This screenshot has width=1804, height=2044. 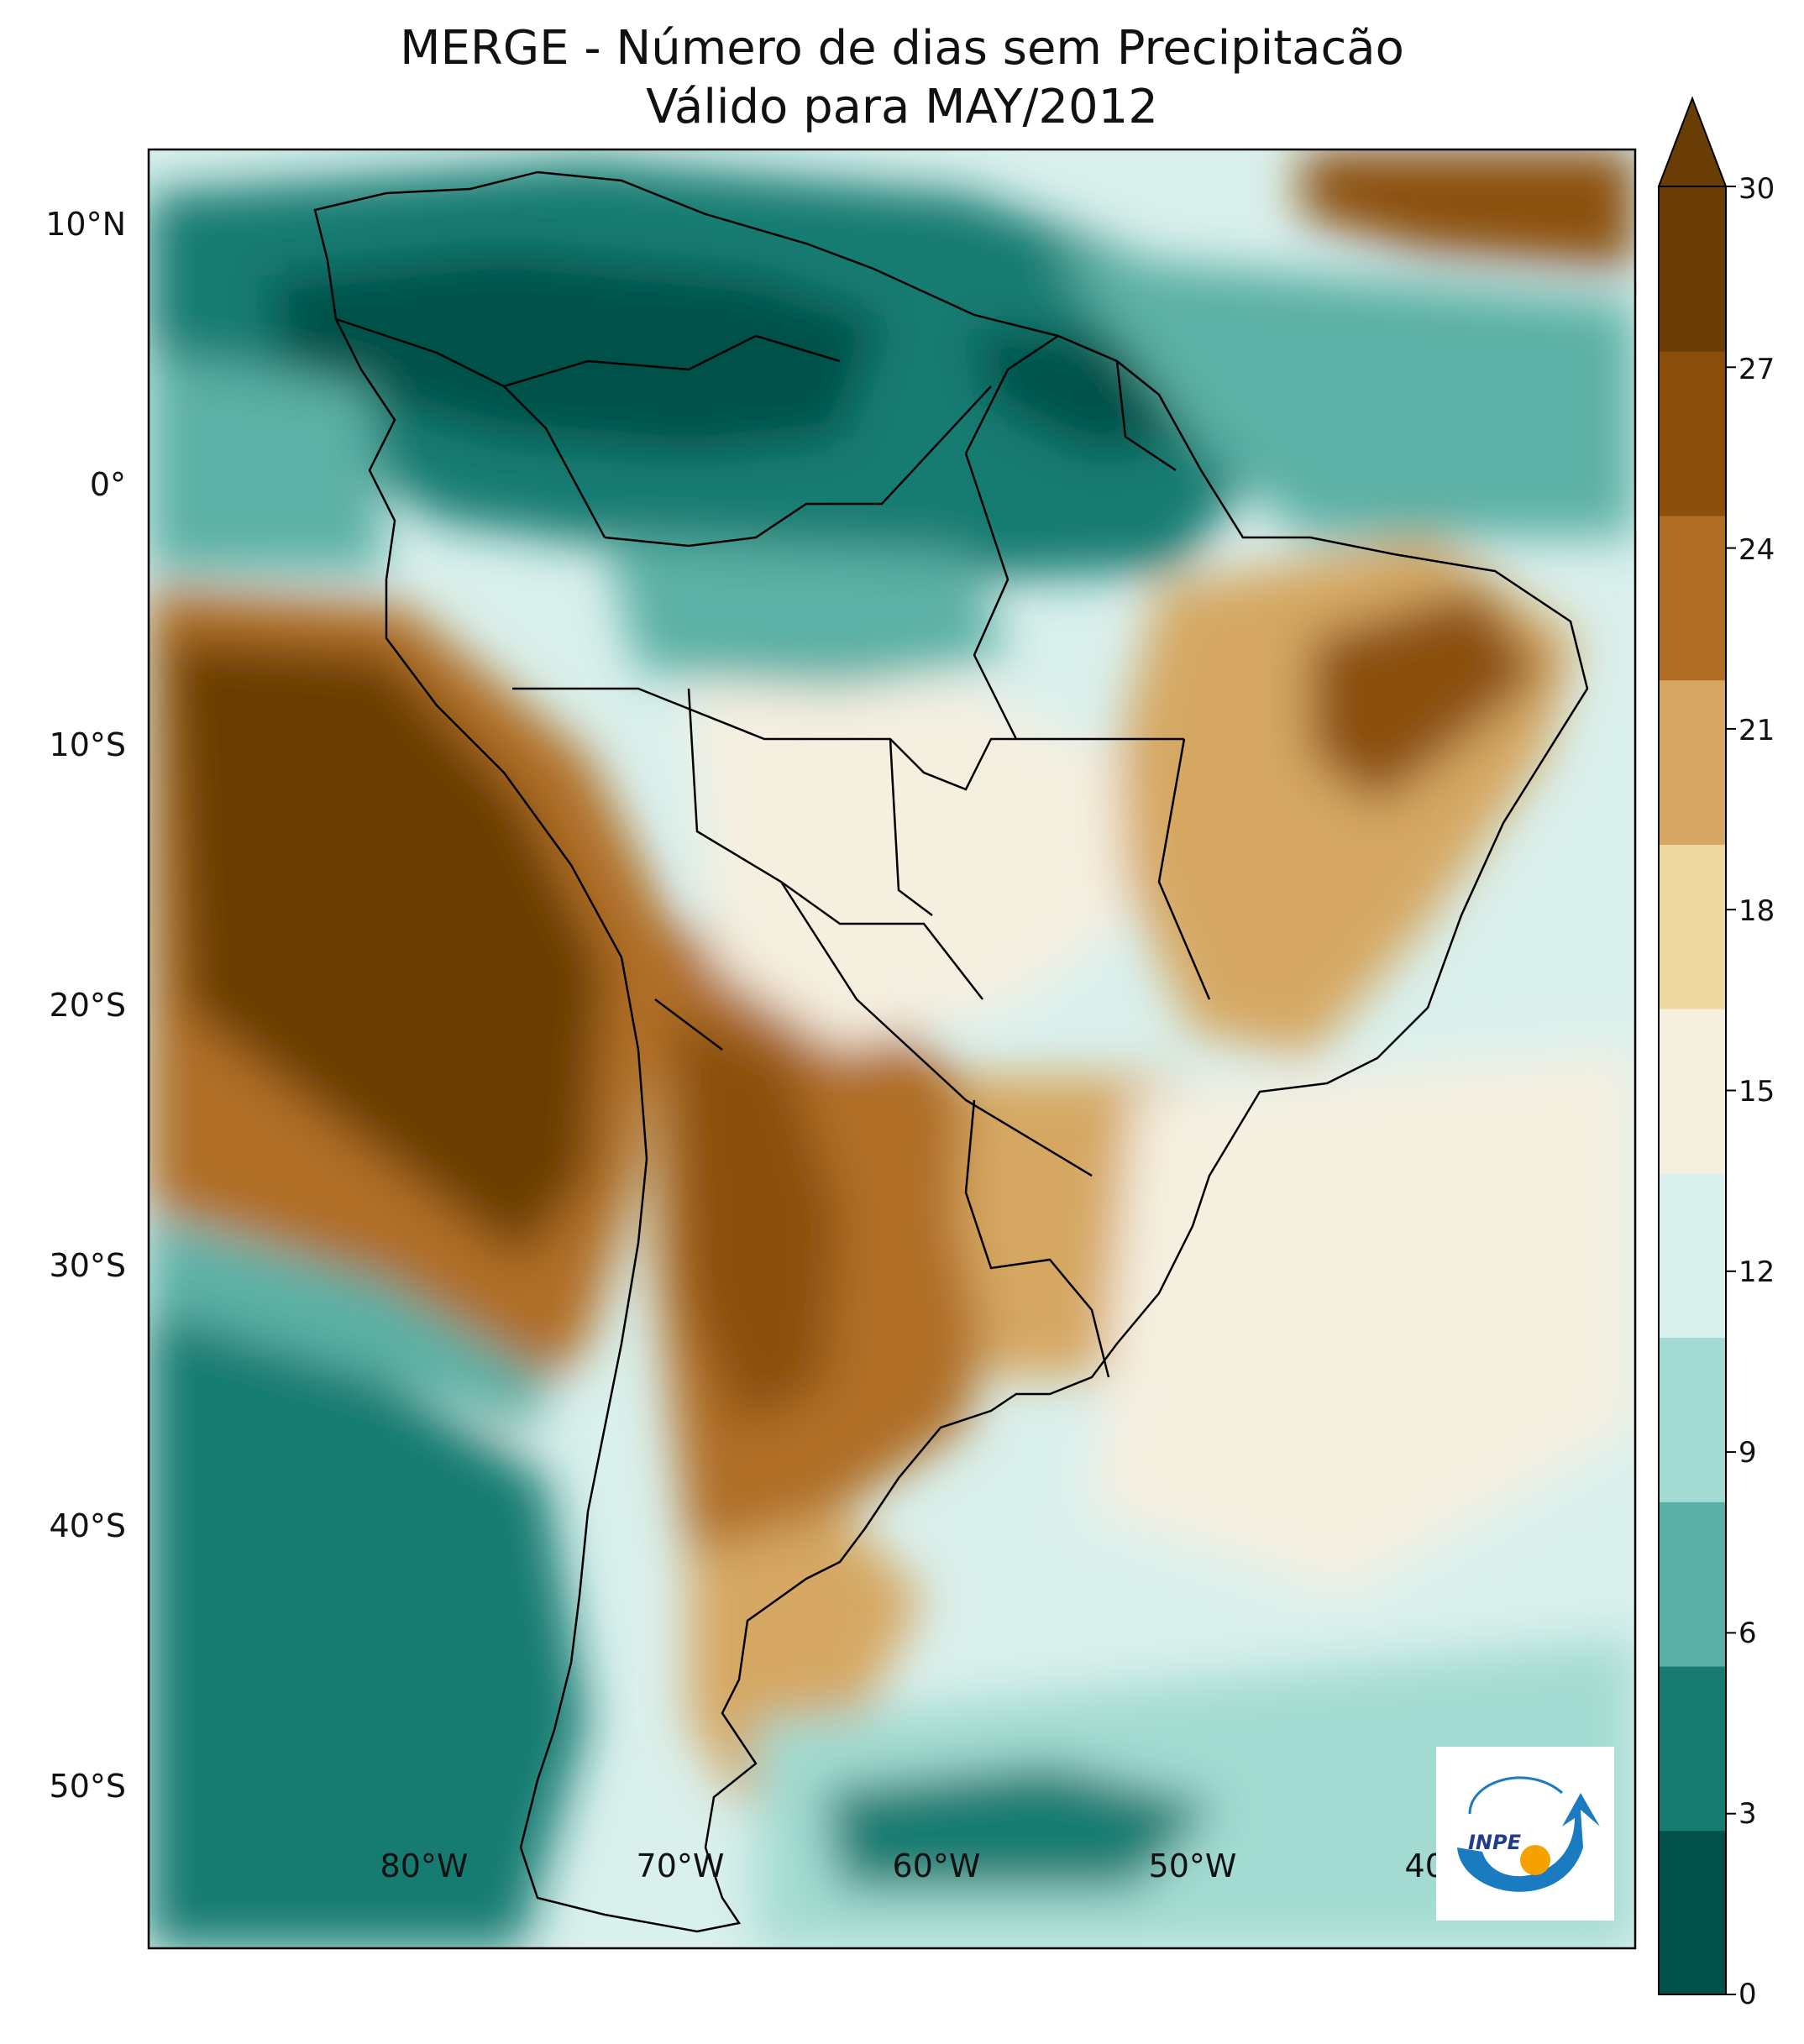 What do you see at coordinates (680, 1865) in the screenshot?
I see `lon-label-70w: 70°W` at bounding box center [680, 1865].